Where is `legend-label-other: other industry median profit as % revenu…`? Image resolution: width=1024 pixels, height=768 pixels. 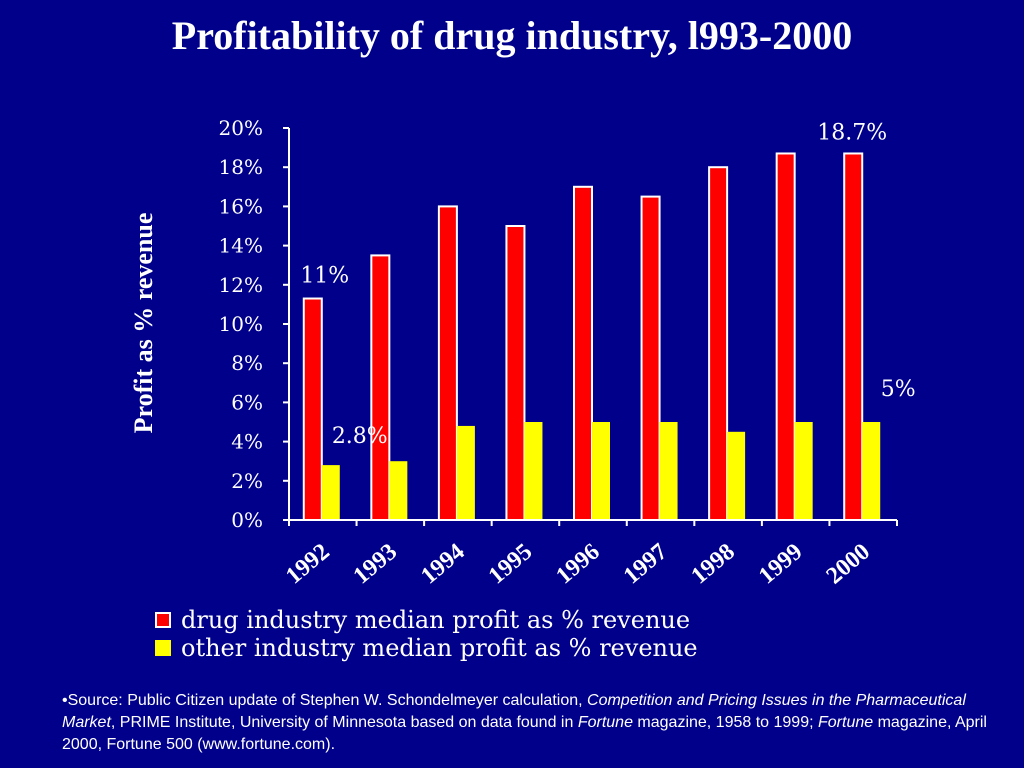 legend-label-other: other industry median profit as % revenu… is located at coordinates (439, 648).